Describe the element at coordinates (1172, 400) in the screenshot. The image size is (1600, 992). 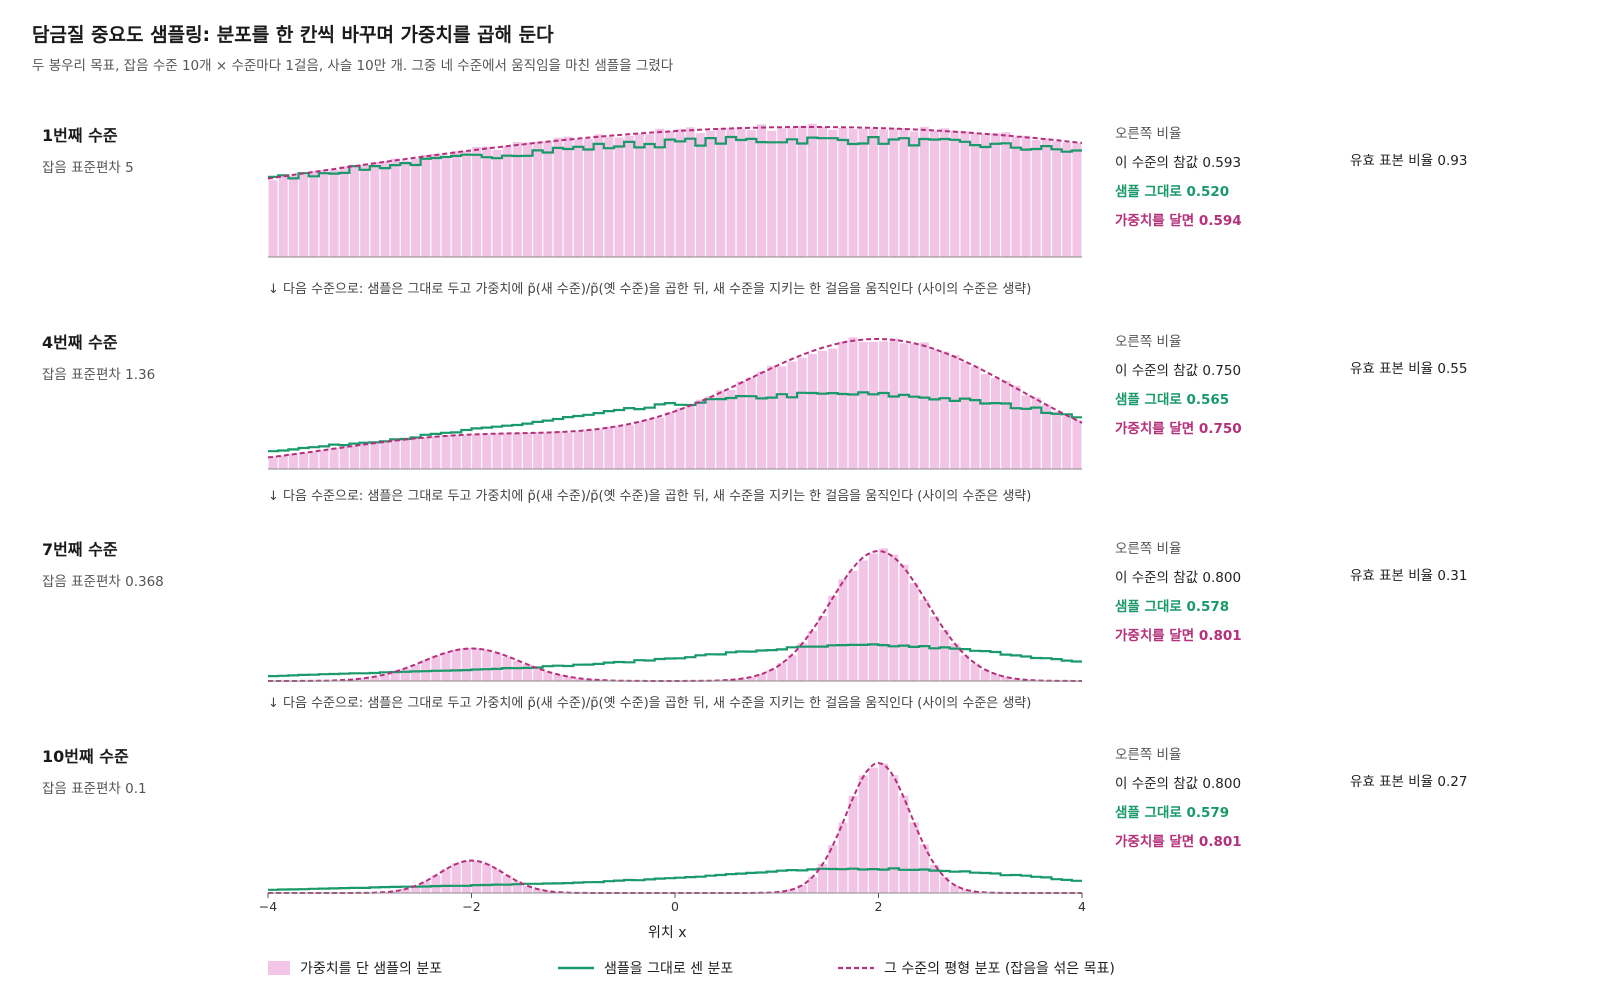
I see `raw-value: 샘플 그대로 0.565` at that location.